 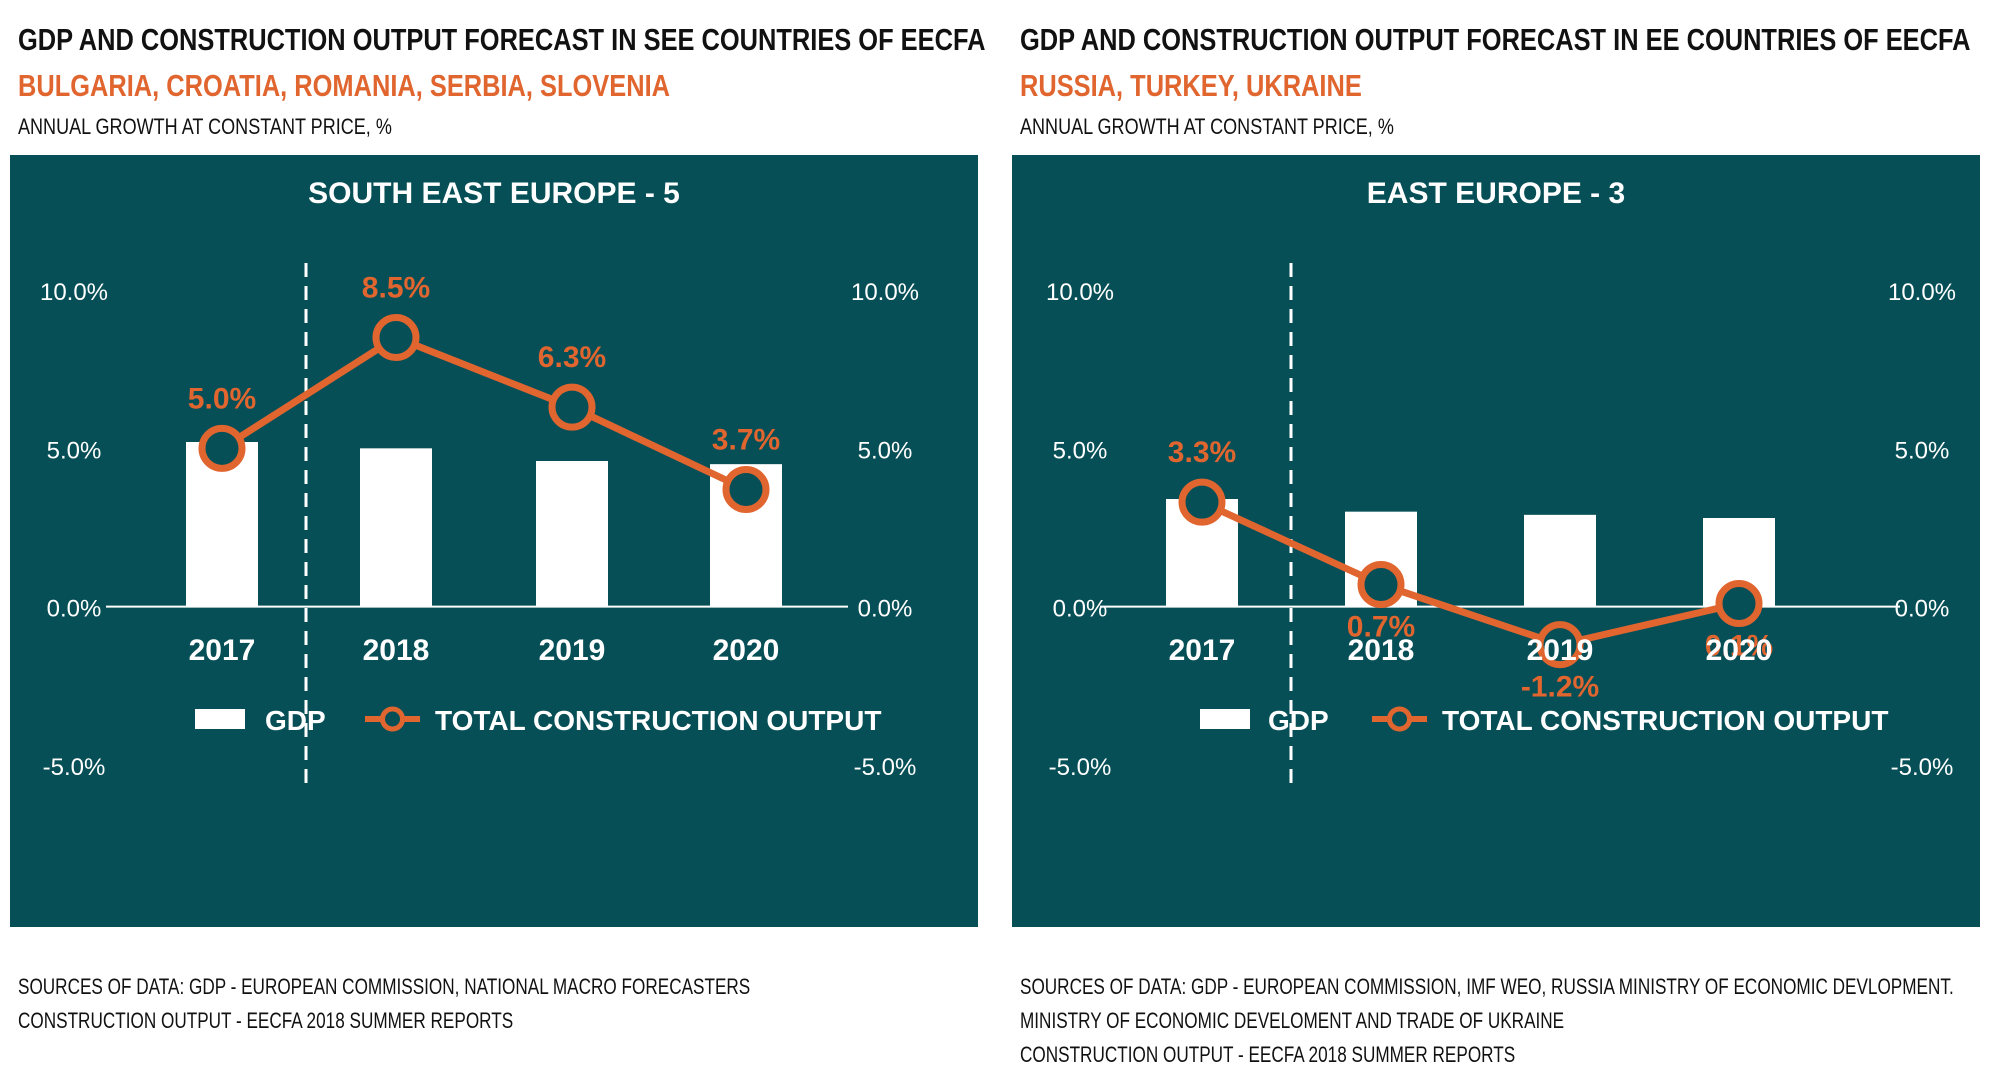 I want to click on right-subtitle: RUSSIA, TURKEY, UKRAINE, so click(x=1191, y=85).